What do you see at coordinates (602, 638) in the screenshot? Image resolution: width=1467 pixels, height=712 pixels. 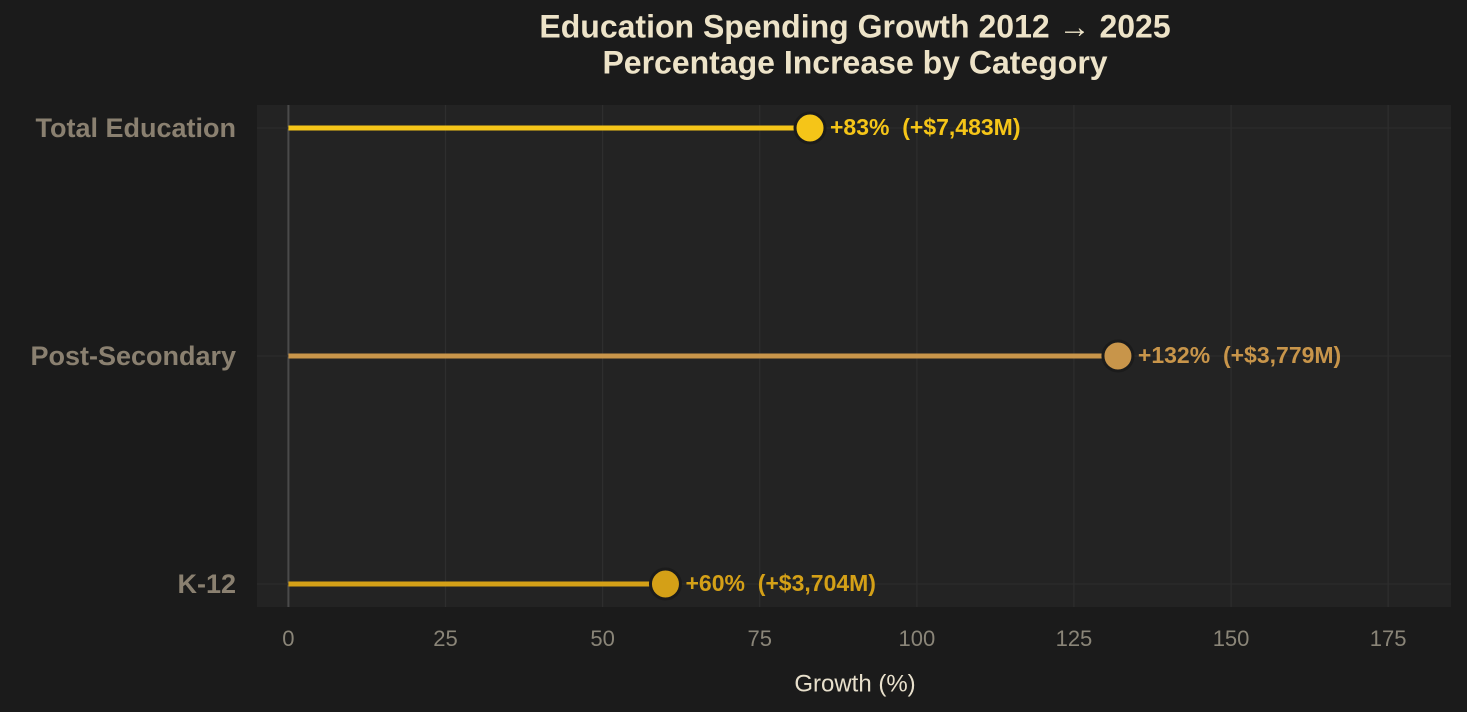 I see `x-tick-label: 50` at bounding box center [602, 638].